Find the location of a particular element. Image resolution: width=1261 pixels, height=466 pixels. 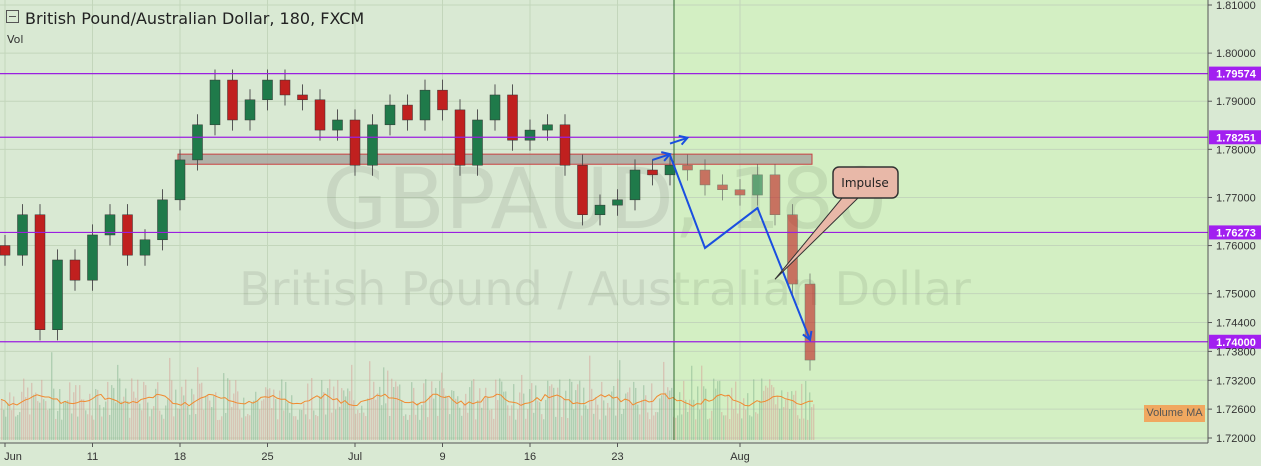

arrow-head-icon is located at coordinates (666, 156).